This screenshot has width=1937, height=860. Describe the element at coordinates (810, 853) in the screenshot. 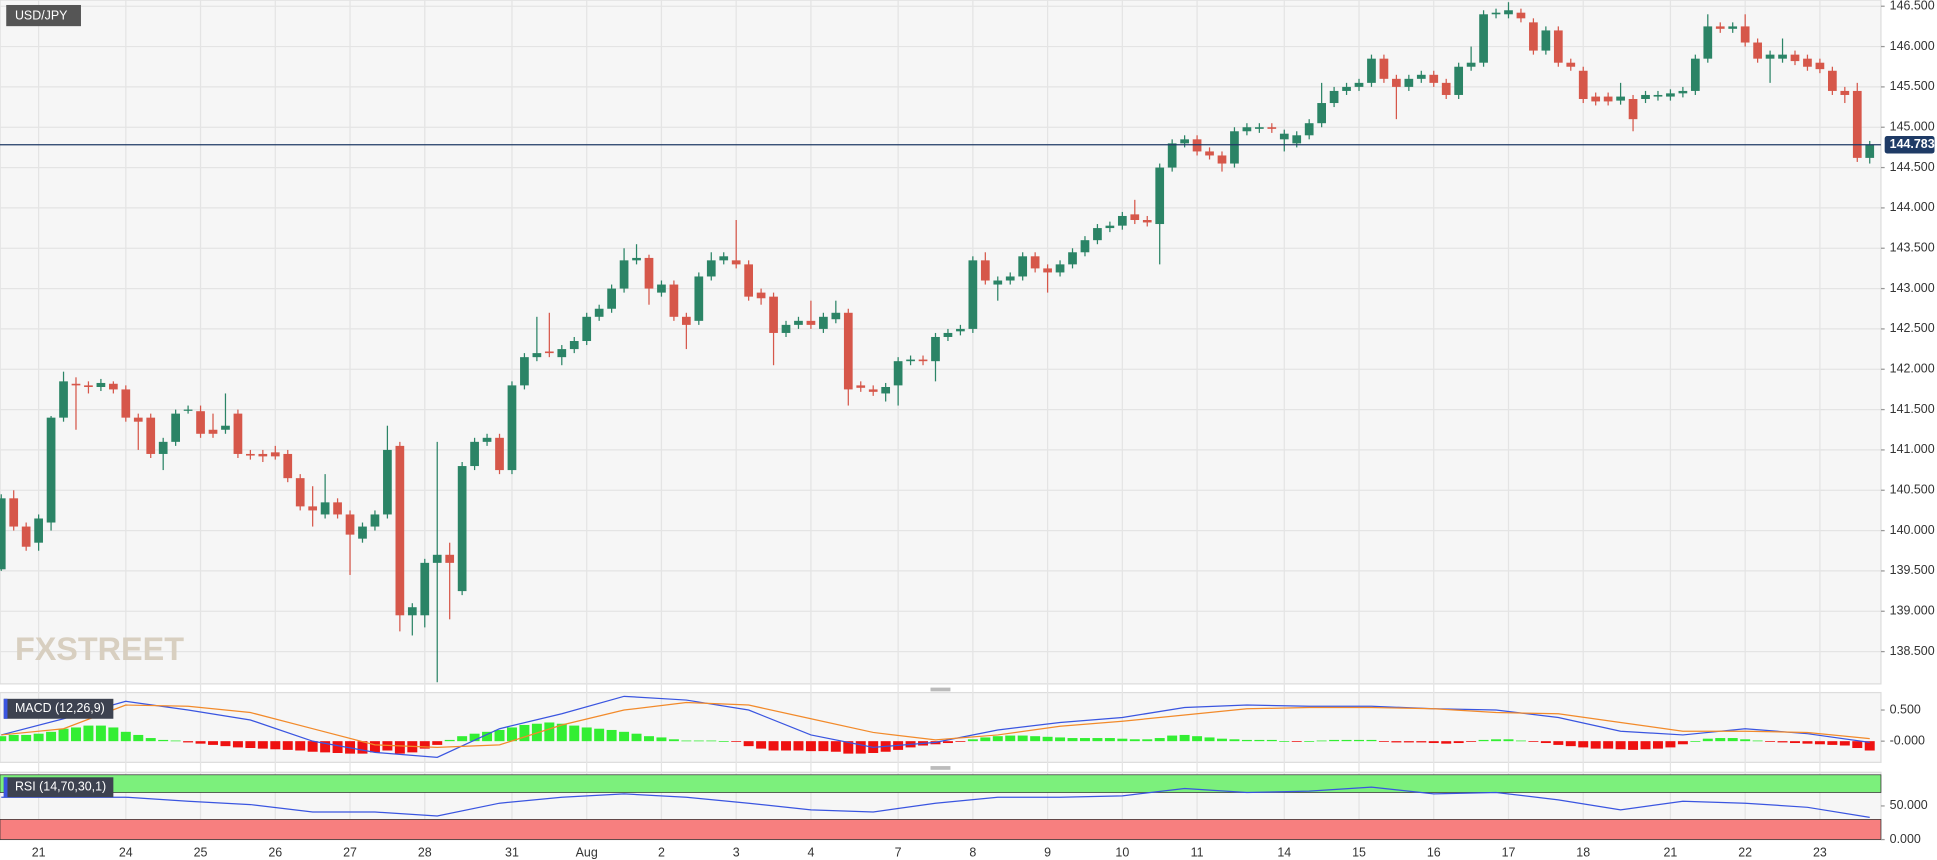

I see `x-tick-label: 4` at that location.